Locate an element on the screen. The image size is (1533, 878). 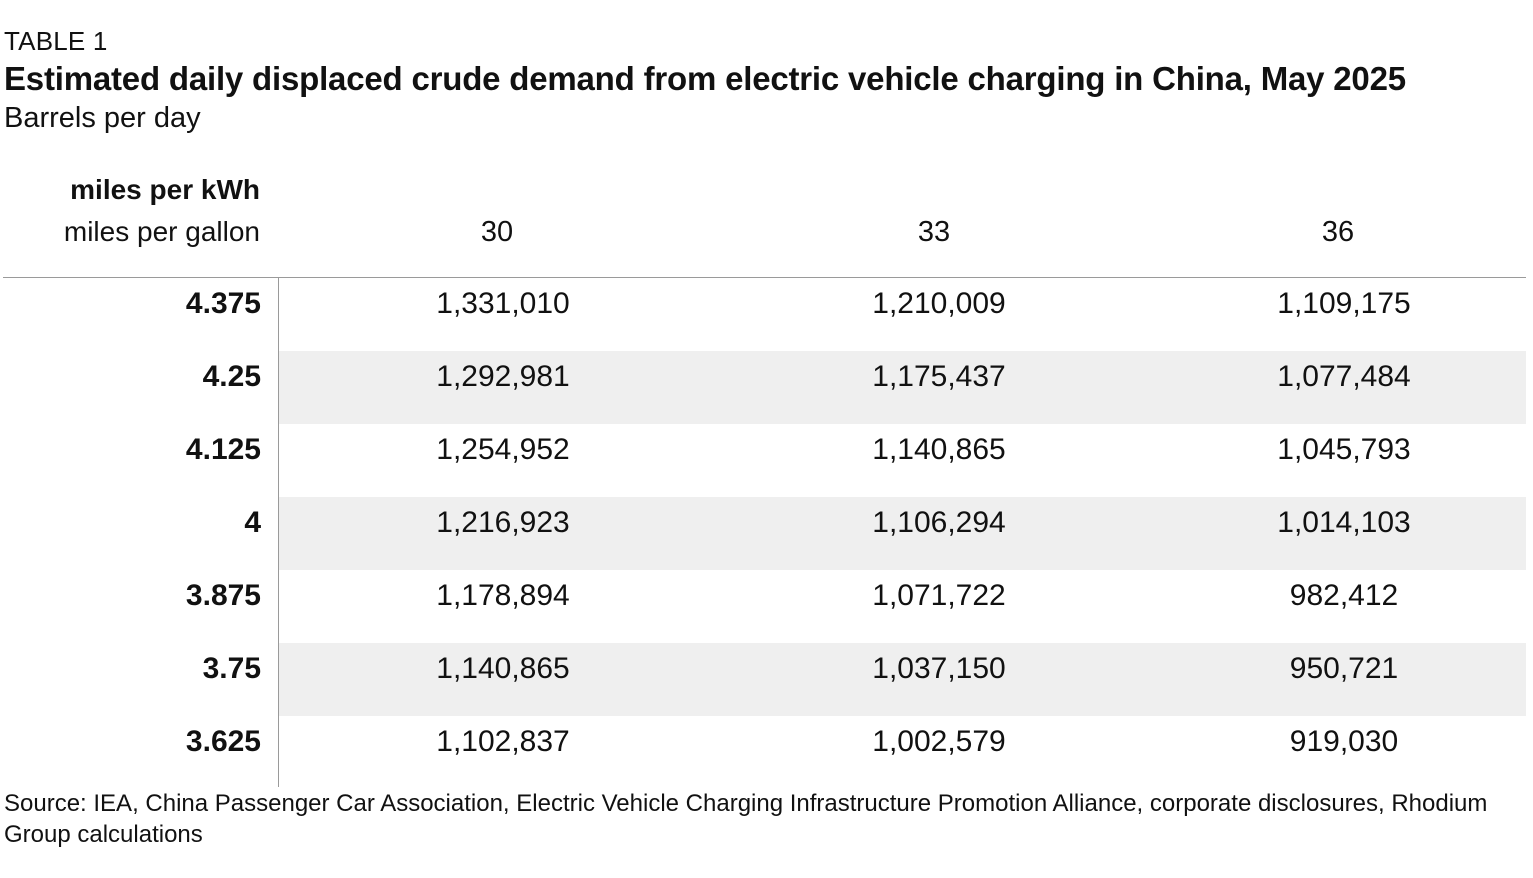
table-row: 4.25 1,292,981 1,175,437 1,077,484 is located at coordinates (763, 387).